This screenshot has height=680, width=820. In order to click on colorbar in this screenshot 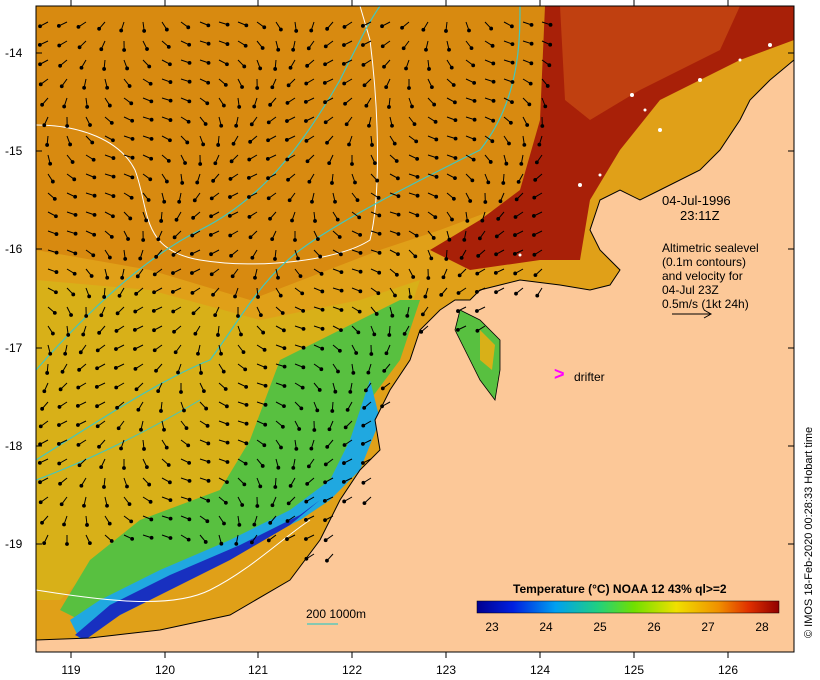, I will do `click(628, 607)`.